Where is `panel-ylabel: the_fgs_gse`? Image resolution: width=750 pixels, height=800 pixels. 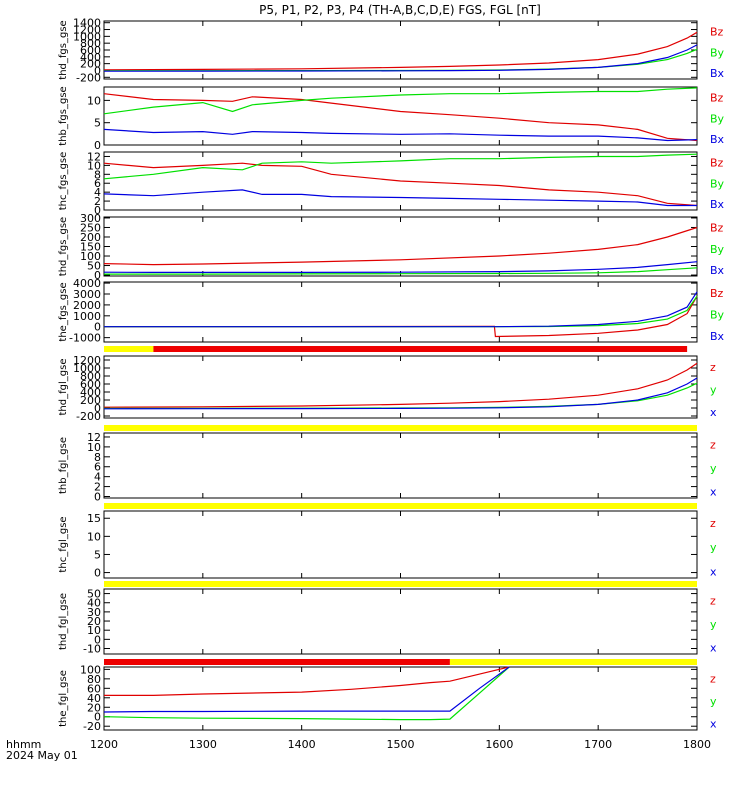 panel-ylabel: the_fgs_gse is located at coordinates (63, 311).